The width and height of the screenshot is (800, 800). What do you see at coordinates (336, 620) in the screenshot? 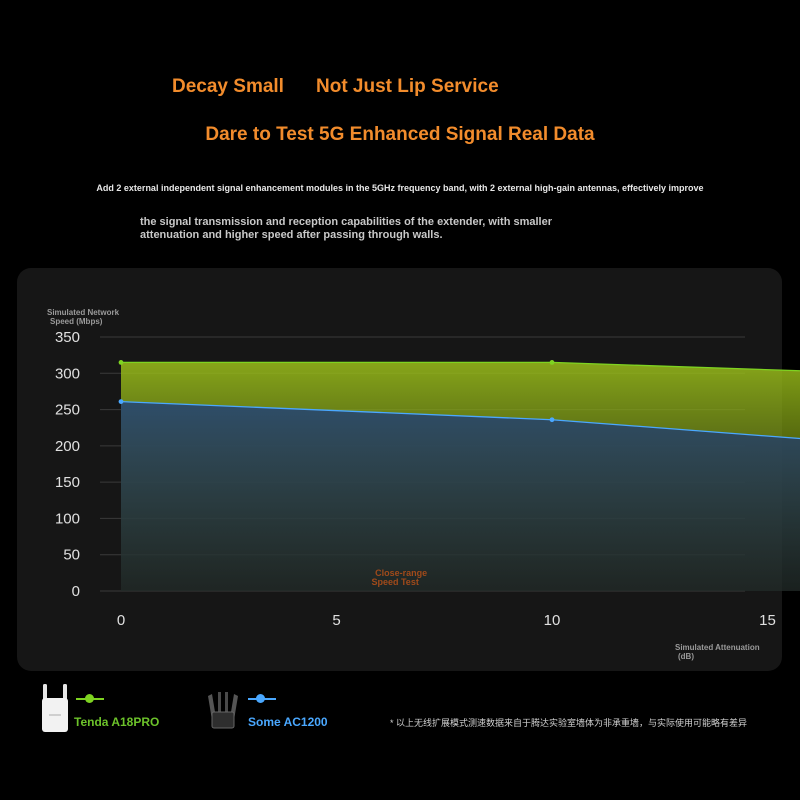
I see `x-tick-label: 5` at bounding box center [336, 620].